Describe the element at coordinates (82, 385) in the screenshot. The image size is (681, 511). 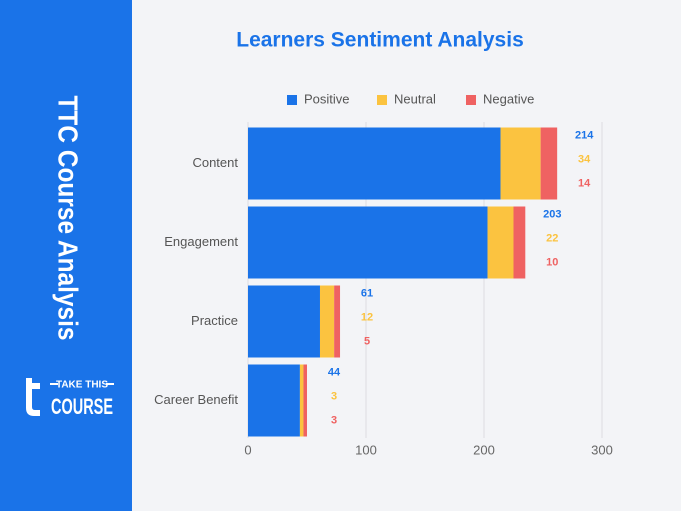
I see `logo-top: TAKE THIS` at that location.